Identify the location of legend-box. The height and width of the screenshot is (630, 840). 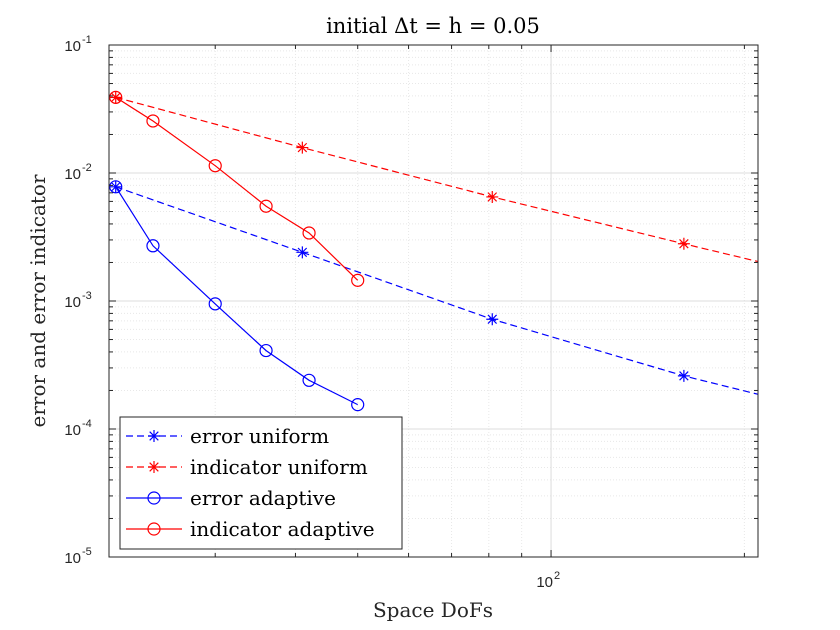
(261, 483).